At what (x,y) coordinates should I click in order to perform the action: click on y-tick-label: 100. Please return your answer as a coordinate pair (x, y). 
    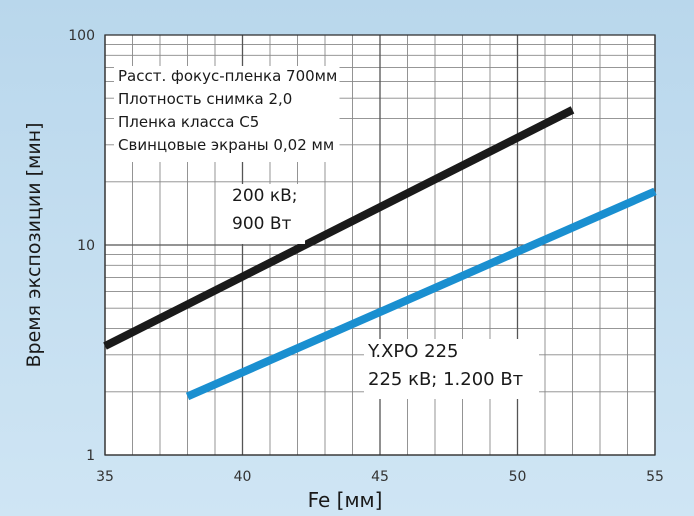
    Looking at the image, I should click on (81, 36).